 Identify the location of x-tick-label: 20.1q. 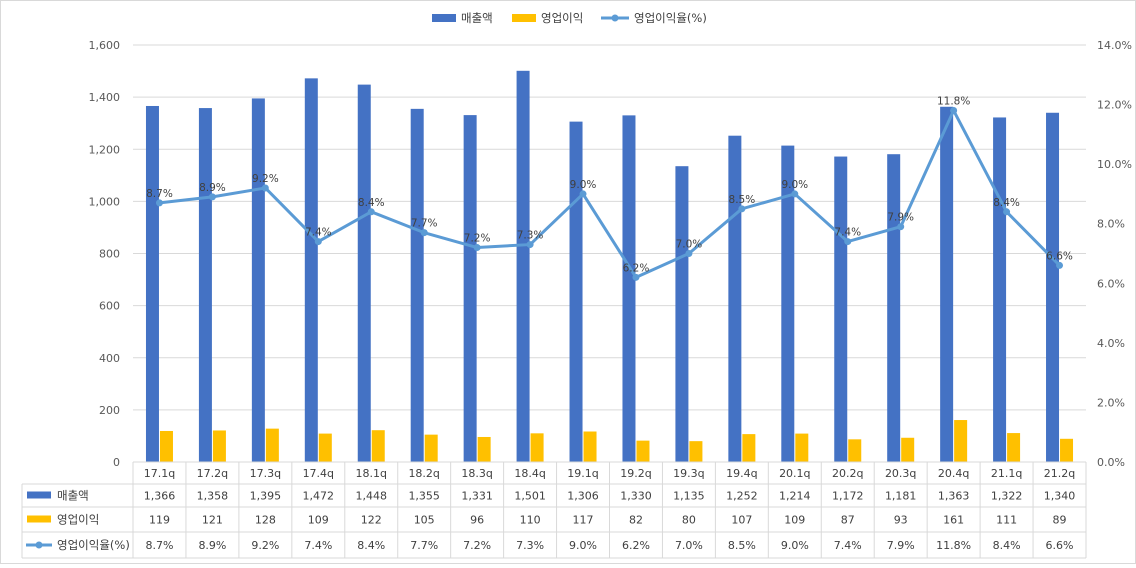
(794, 473).